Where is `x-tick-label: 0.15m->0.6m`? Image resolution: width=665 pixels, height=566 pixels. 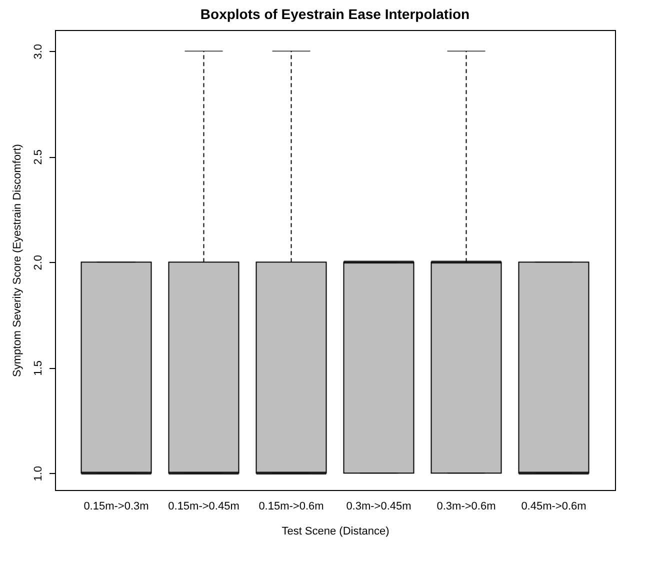
x-tick-label: 0.15m->0.6m is located at coordinates (291, 506).